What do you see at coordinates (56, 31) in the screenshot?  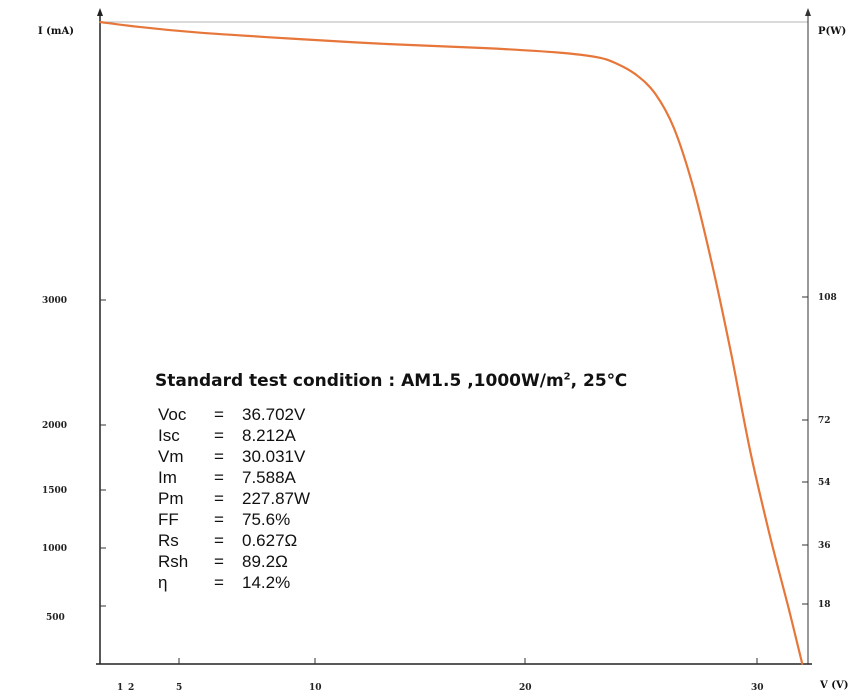 I see `y-axis-left-label: I (mA)` at bounding box center [56, 31].